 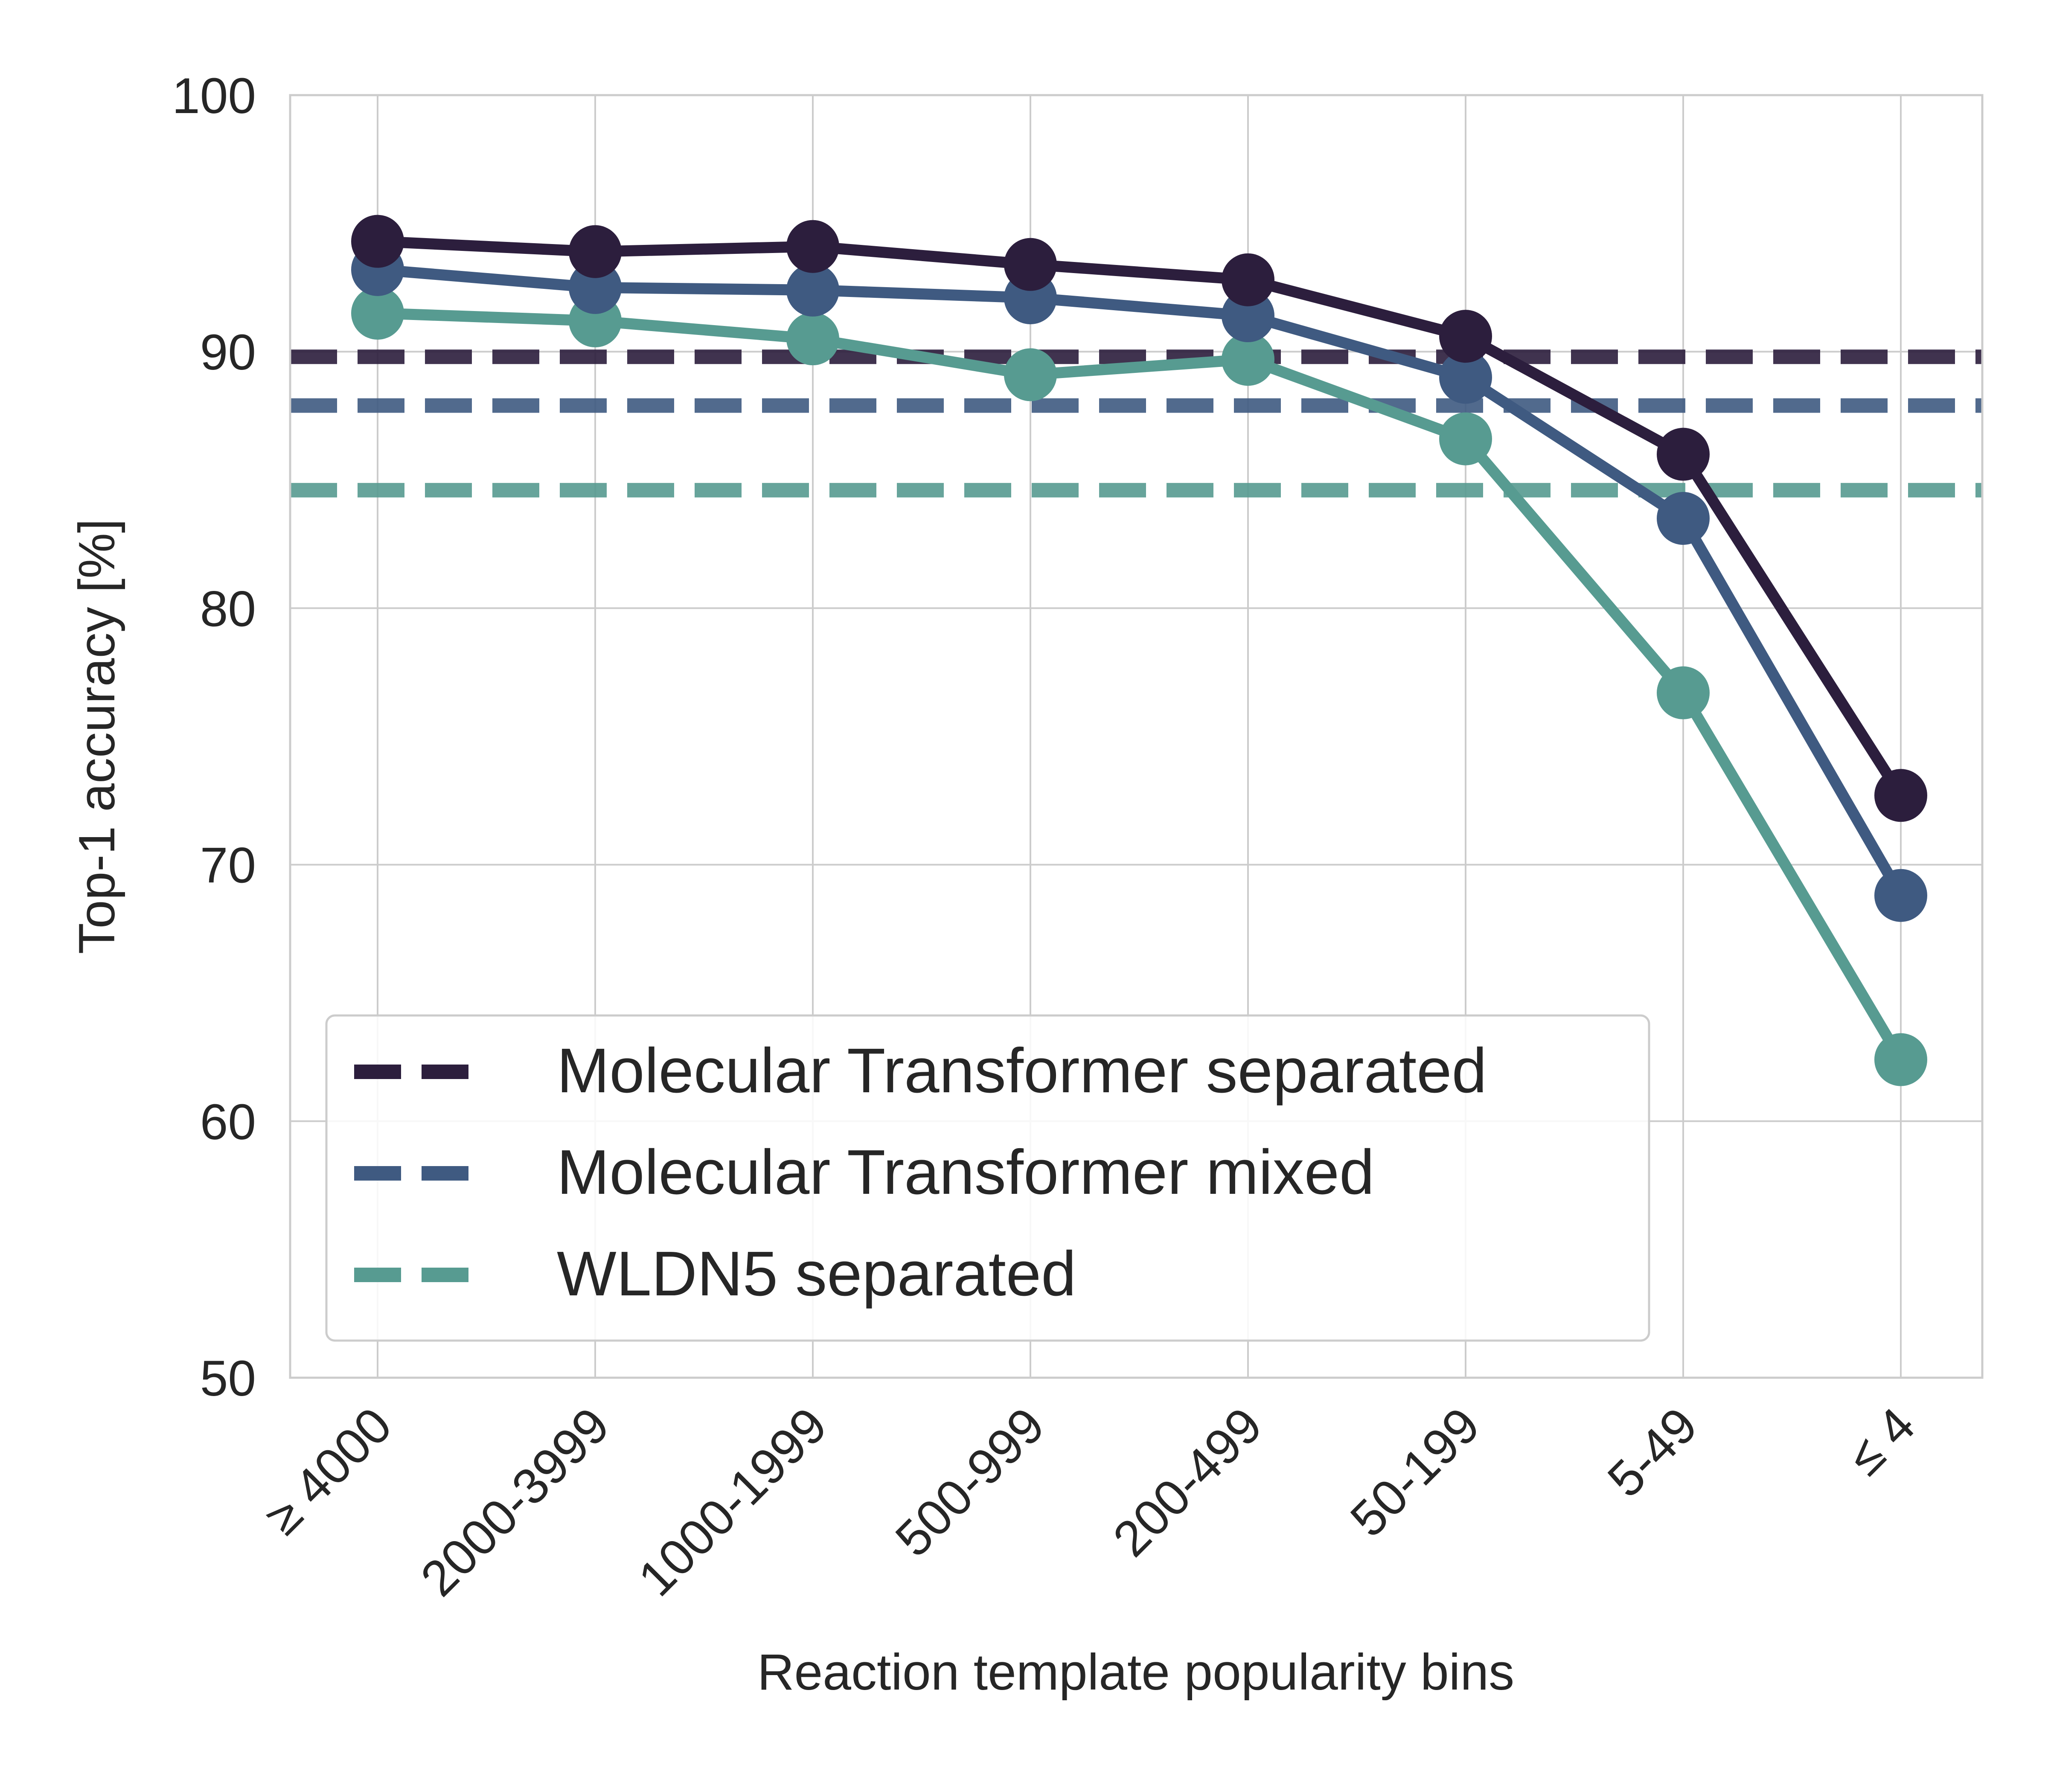 What do you see at coordinates (228, 1122) in the screenshot?
I see `y-tick-label: 60` at bounding box center [228, 1122].